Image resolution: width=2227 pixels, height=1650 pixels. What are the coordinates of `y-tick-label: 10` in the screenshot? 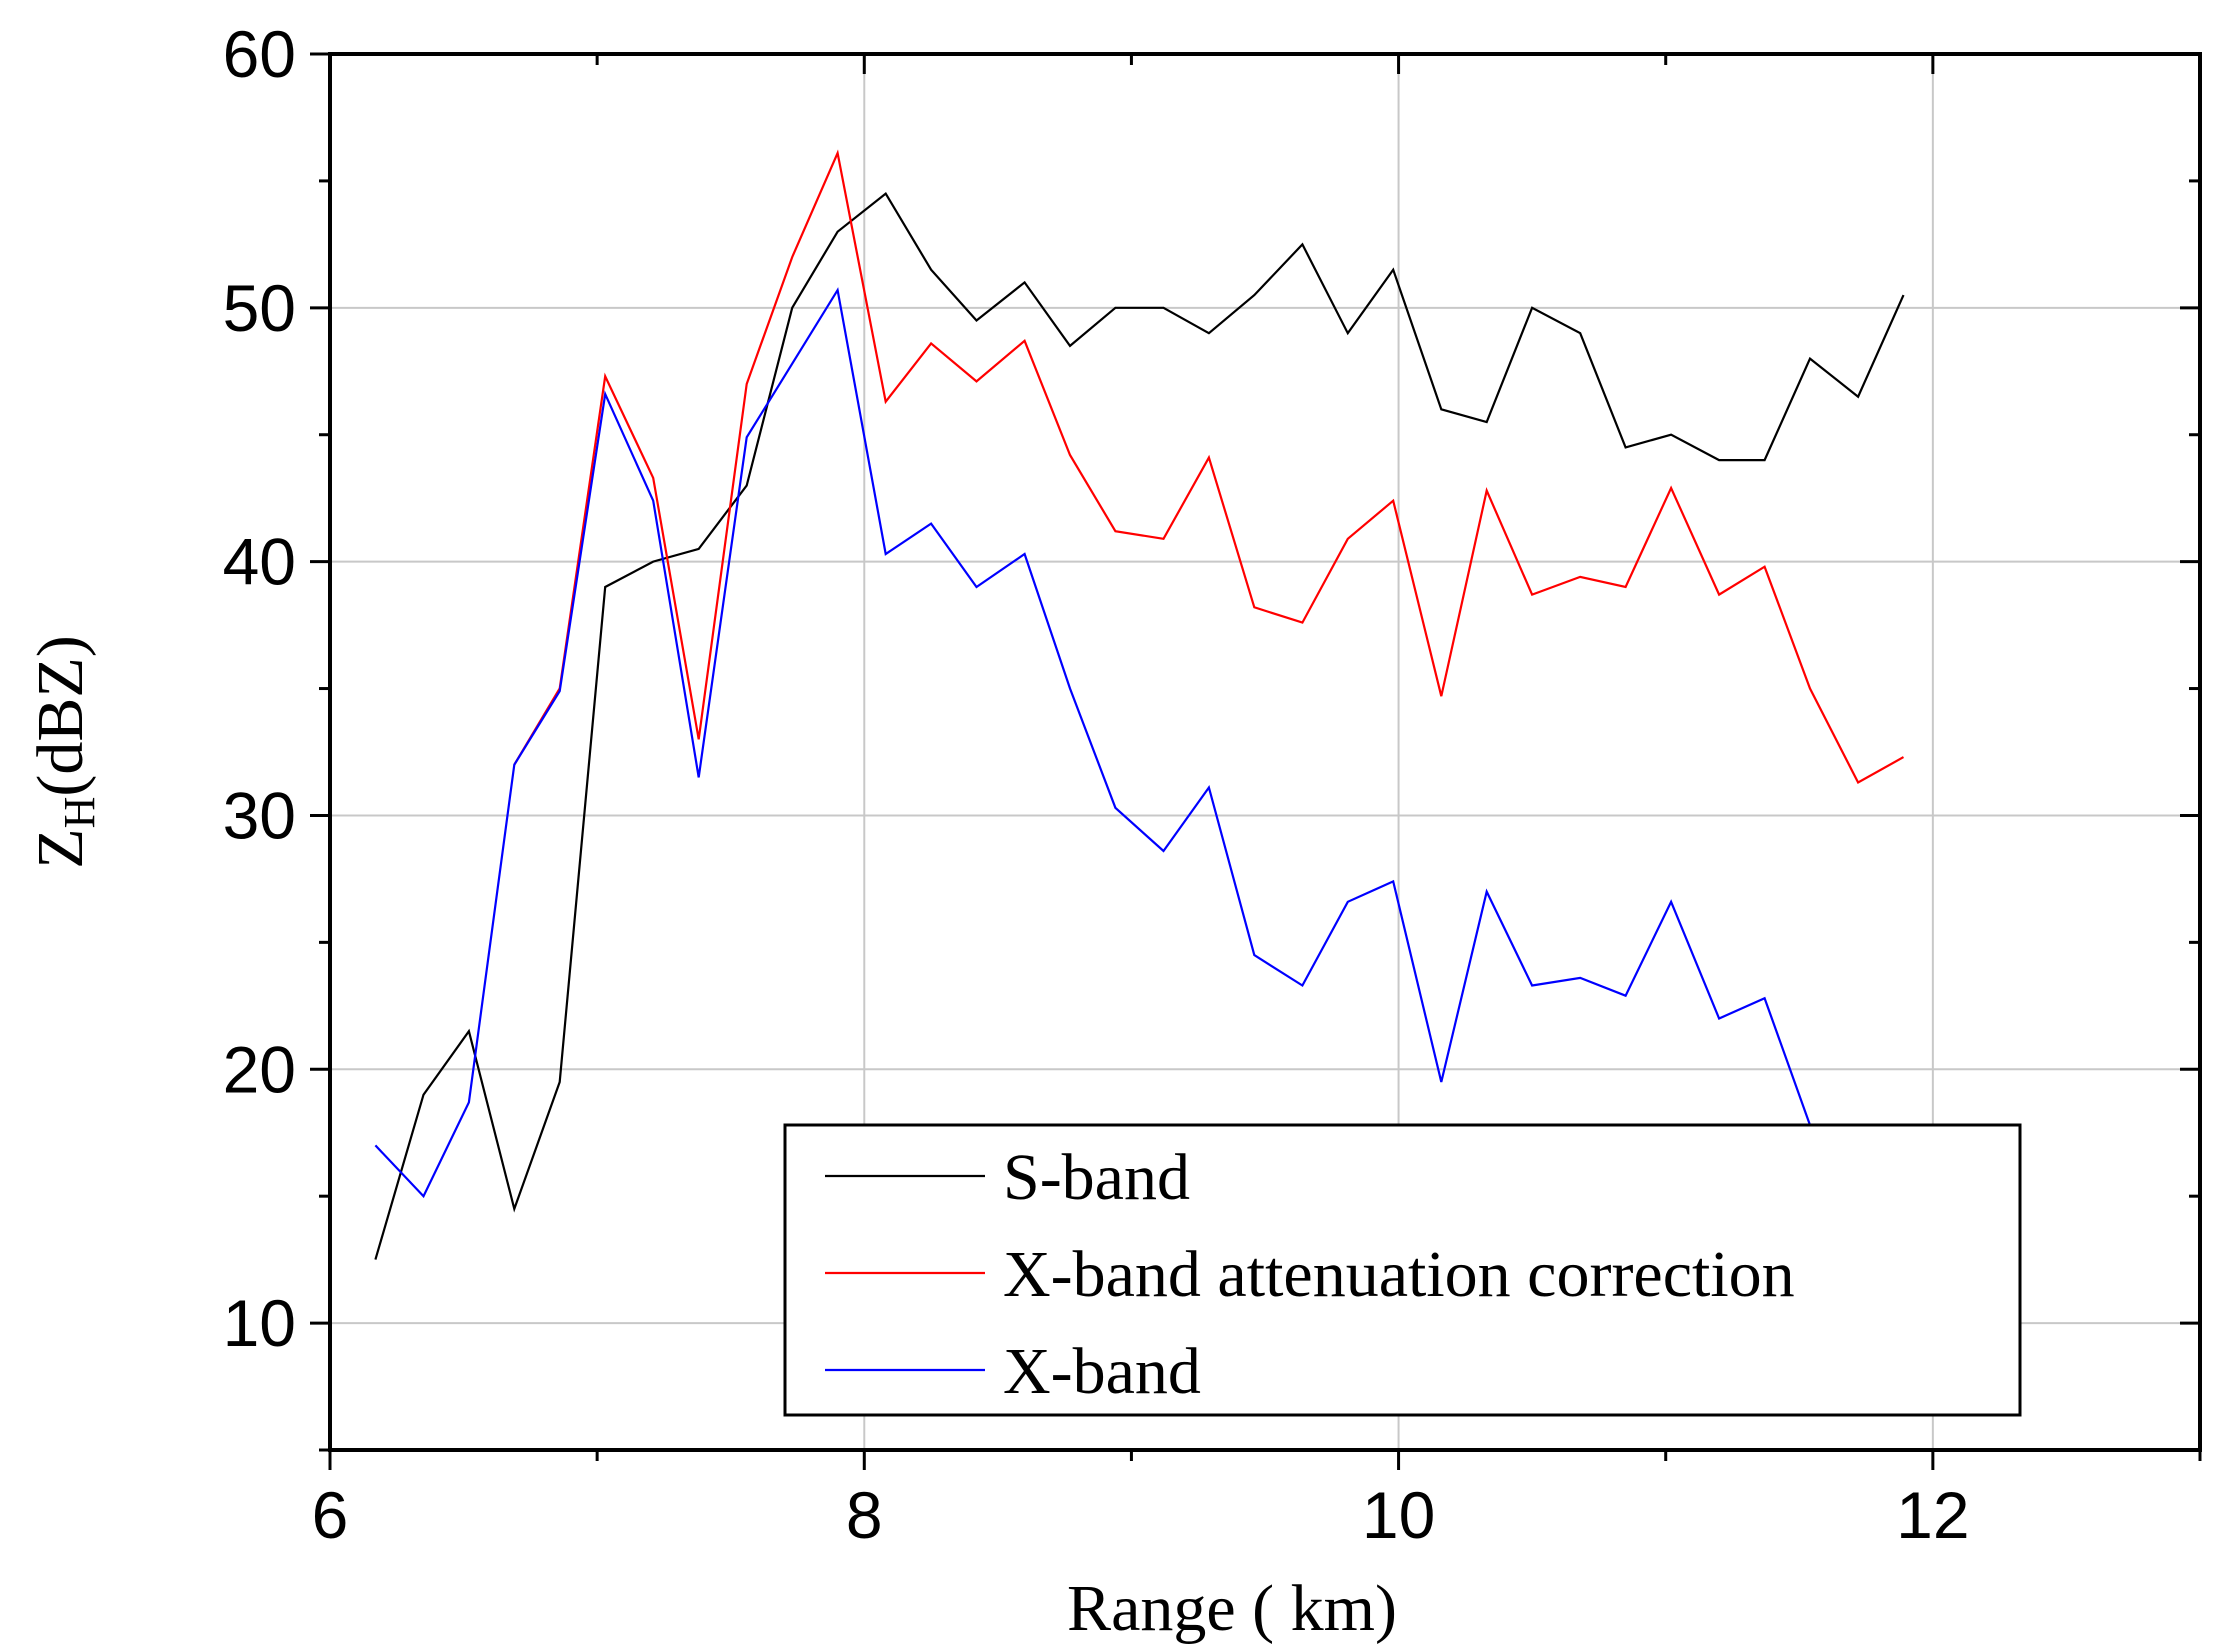 It's located at (259, 1323).